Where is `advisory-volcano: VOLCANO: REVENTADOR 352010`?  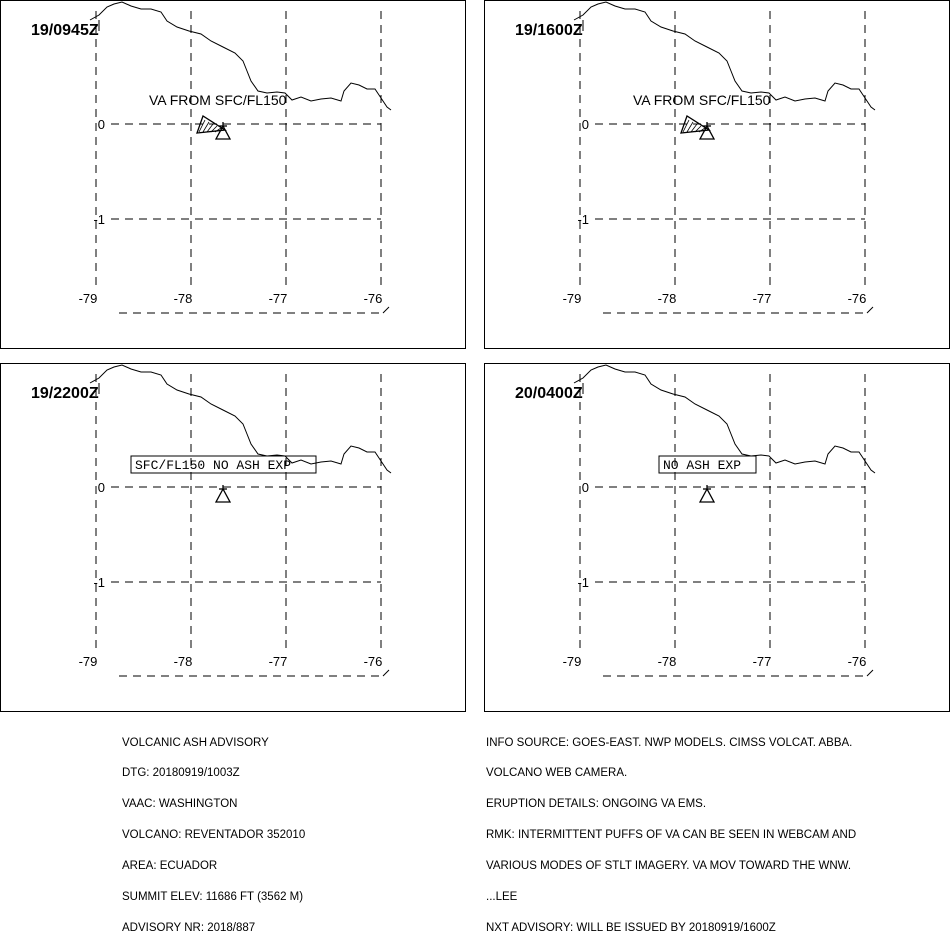
advisory-volcano: VOLCANO: REVENTADOR 352010 is located at coordinates (214, 835).